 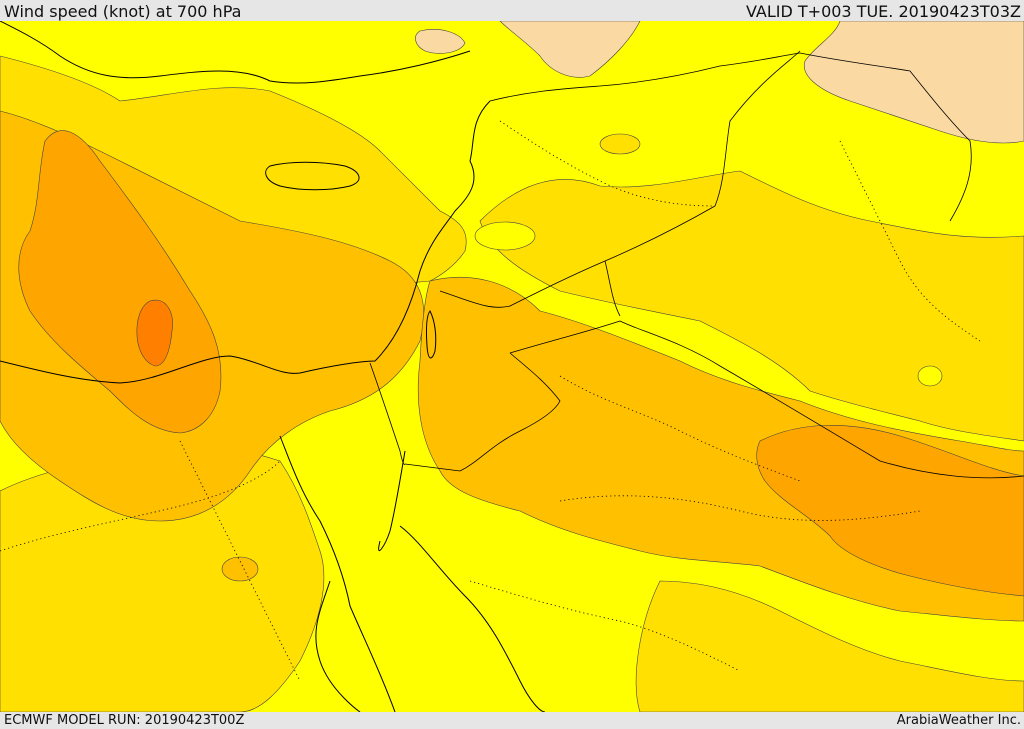 I want to click on coastline-dead-sea, so click(x=431, y=334).